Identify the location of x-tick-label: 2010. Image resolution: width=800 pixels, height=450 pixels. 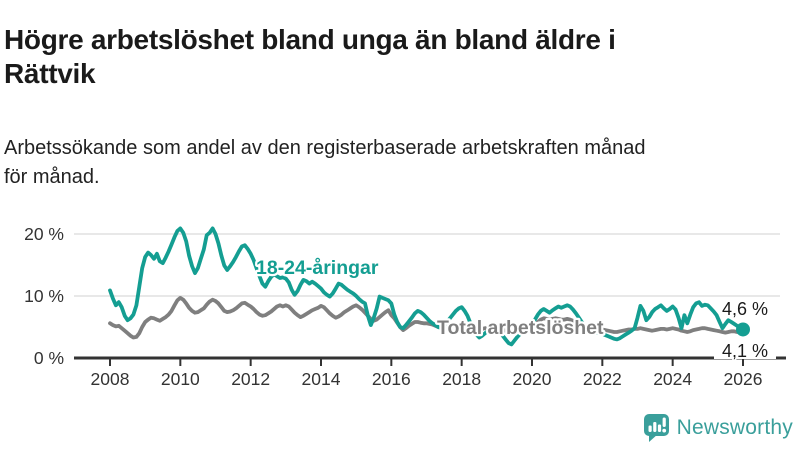
(180, 379).